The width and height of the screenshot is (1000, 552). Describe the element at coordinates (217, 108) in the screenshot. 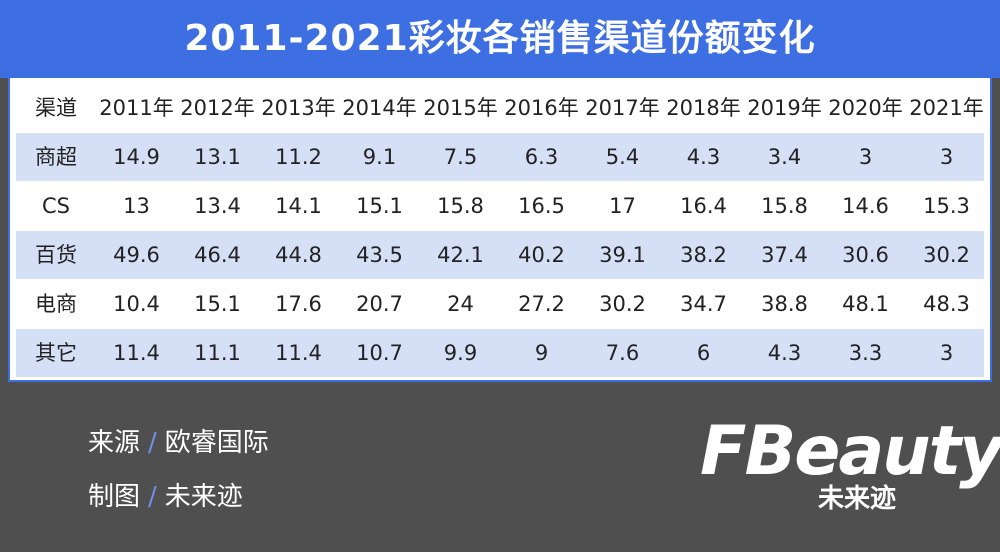

I see `column-header: 2012年` at that location.